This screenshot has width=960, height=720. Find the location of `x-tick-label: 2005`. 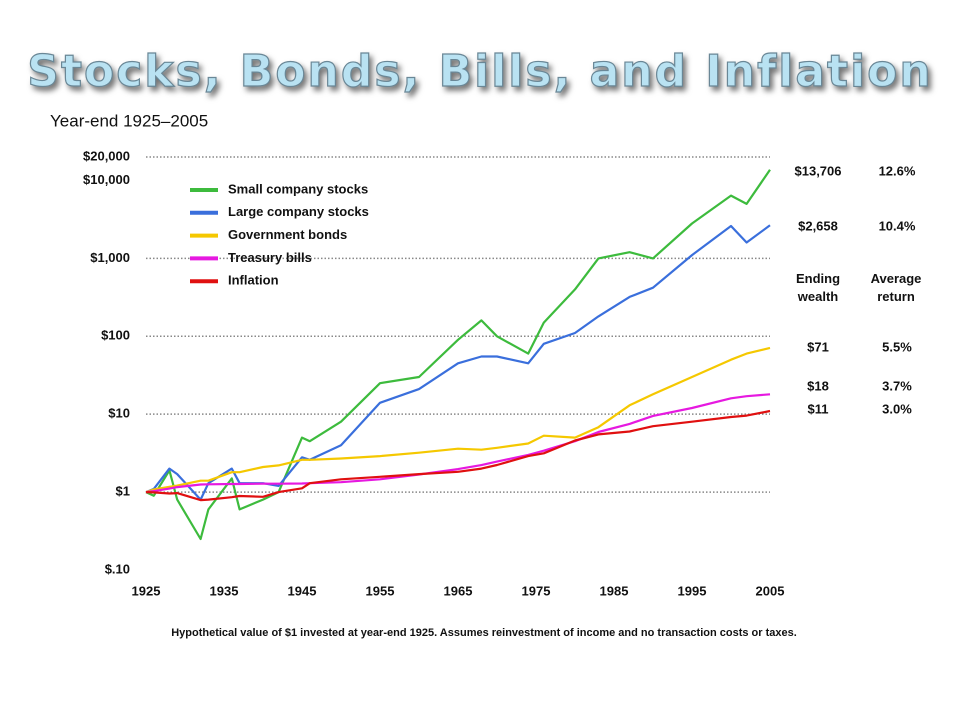

x-tick-label: 2005 is located at coordinates (770, 590).